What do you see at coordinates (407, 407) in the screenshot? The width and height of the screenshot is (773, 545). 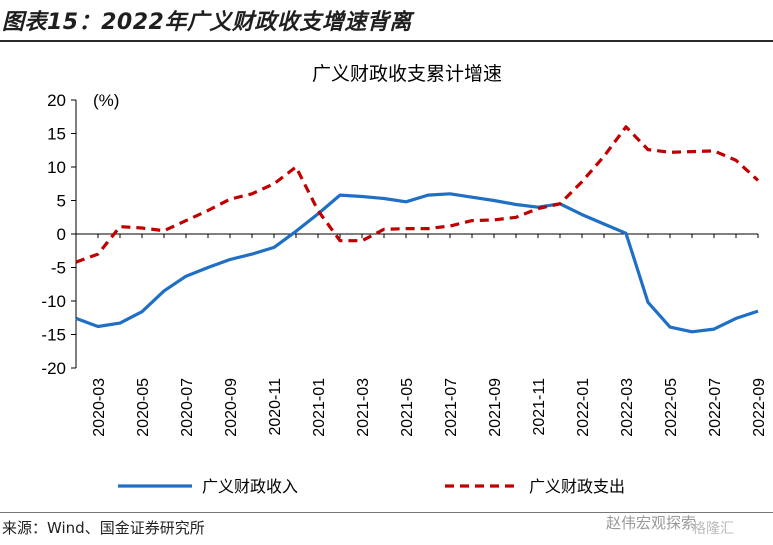 I see `x-tick-label: 2021-05` at bounding box center [407, 407].